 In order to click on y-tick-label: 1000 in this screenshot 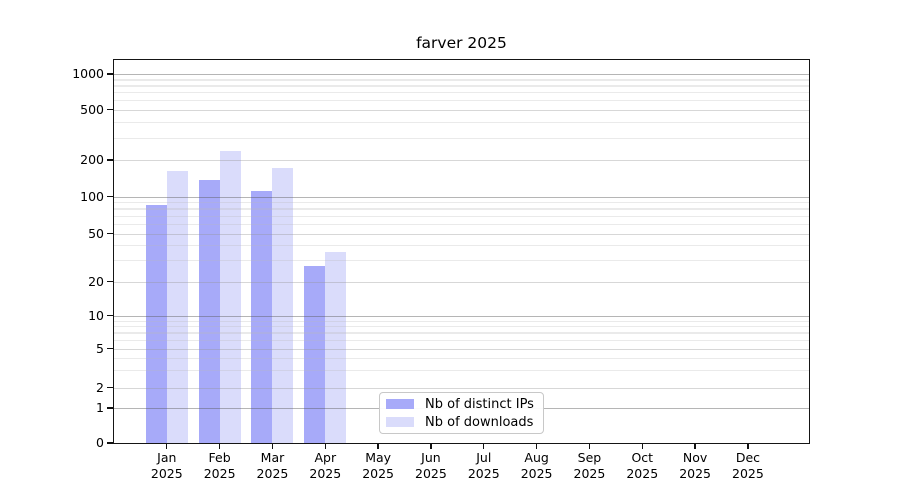, I will do `click(88, 74)`.